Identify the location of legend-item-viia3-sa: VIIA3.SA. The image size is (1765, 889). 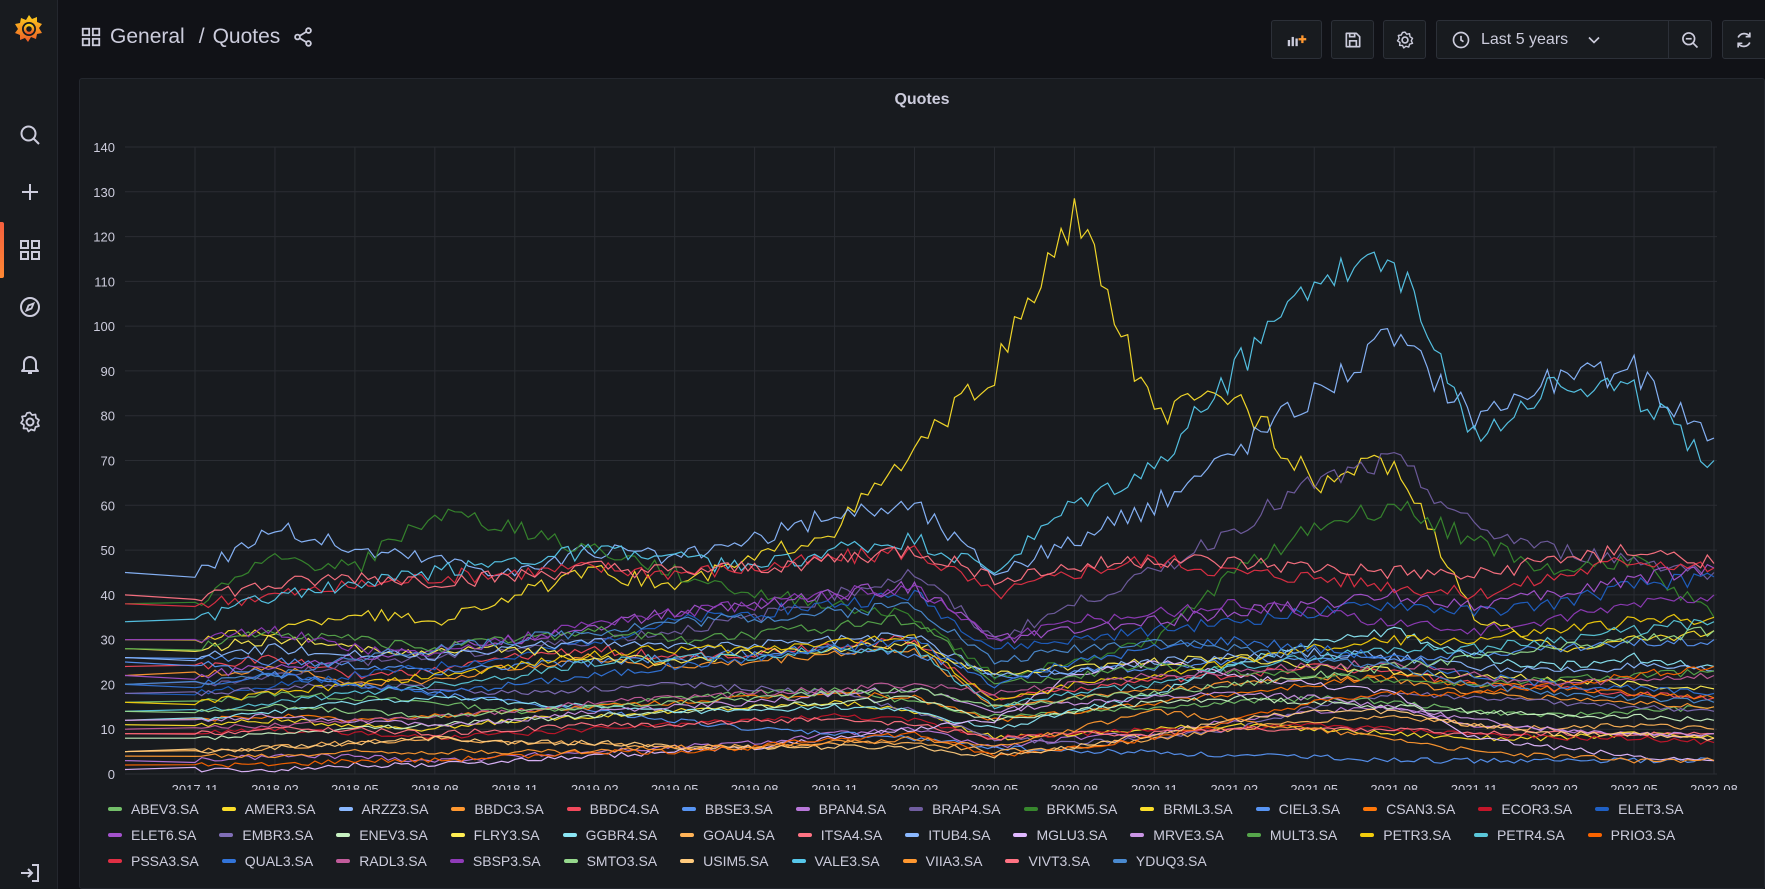
(942, 860).